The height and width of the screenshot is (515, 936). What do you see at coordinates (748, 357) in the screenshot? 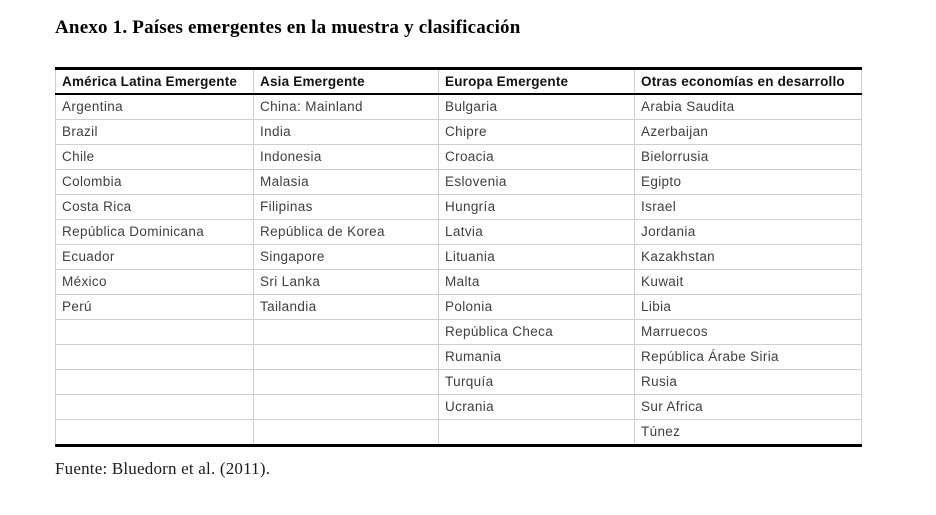
I see `table-cell: República Árabe Siria` at bounding box center [748, 357].